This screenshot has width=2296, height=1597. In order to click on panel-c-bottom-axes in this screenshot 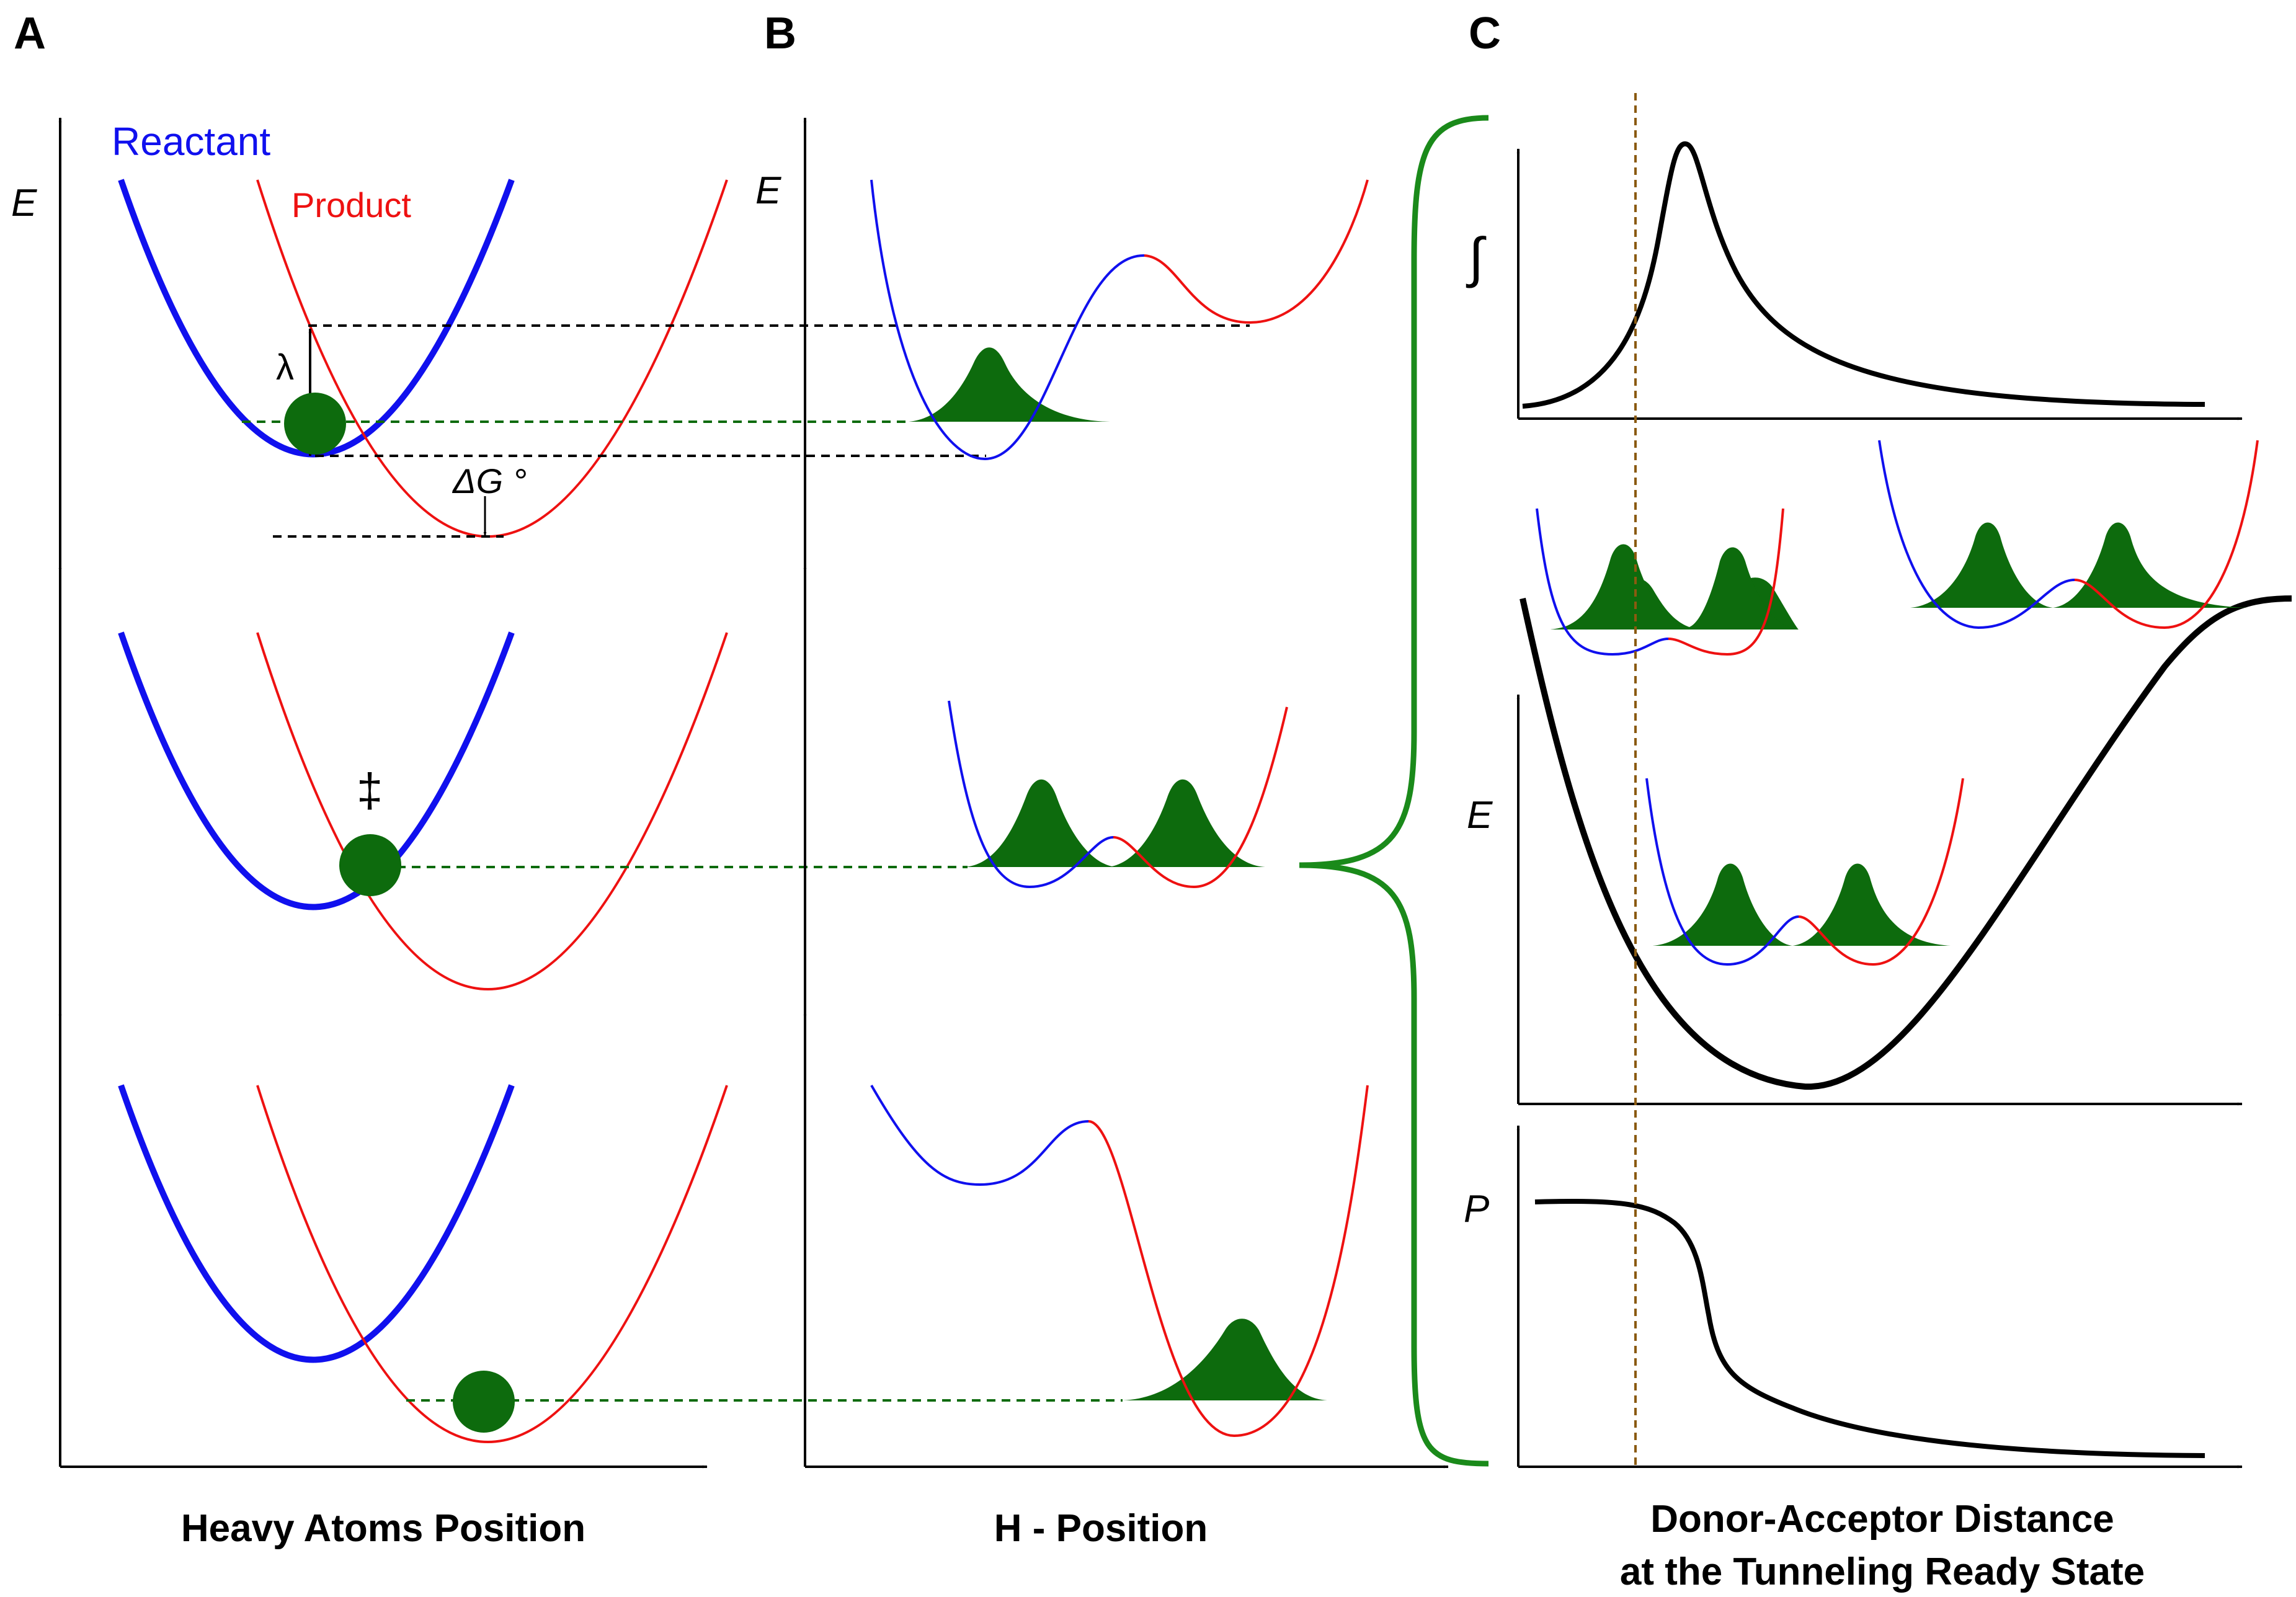, I will do `click(1879, 1297)`.